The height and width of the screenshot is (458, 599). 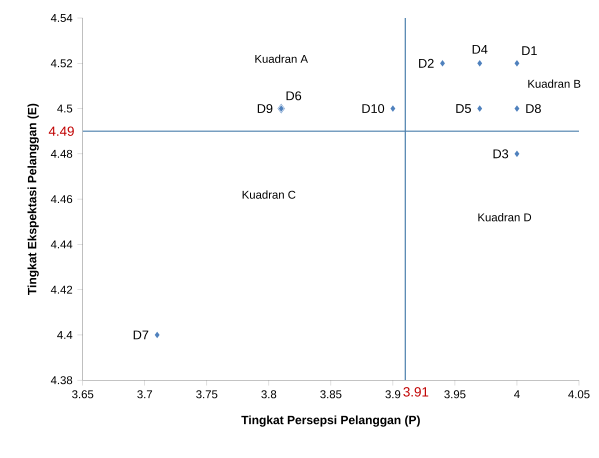 What do you see at coordinates (480, 49) in the screenshot?
I see `series-label: D4` at bounding box center [480, 49].